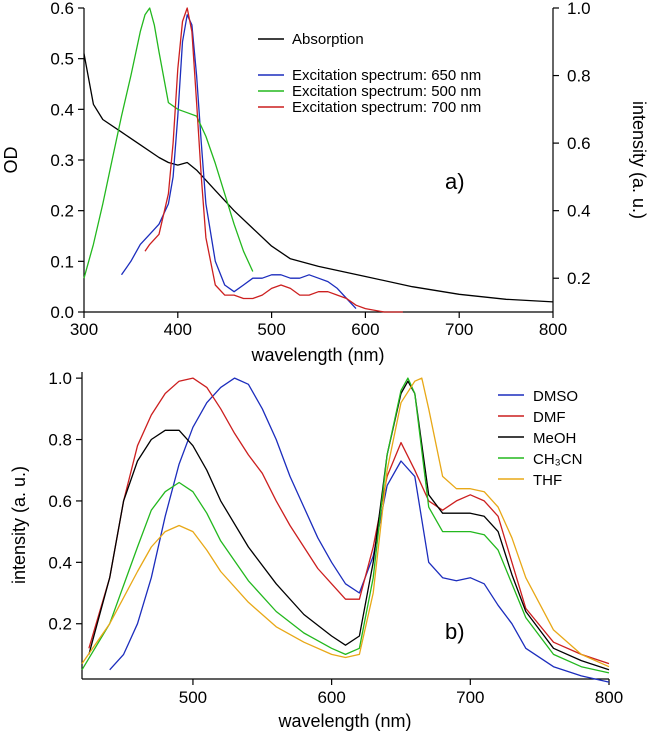 The width and height of the screenshot is (658, 738). I want to click on panel-a-series-excitation-spectrum-500-nm, so click(168, 143).